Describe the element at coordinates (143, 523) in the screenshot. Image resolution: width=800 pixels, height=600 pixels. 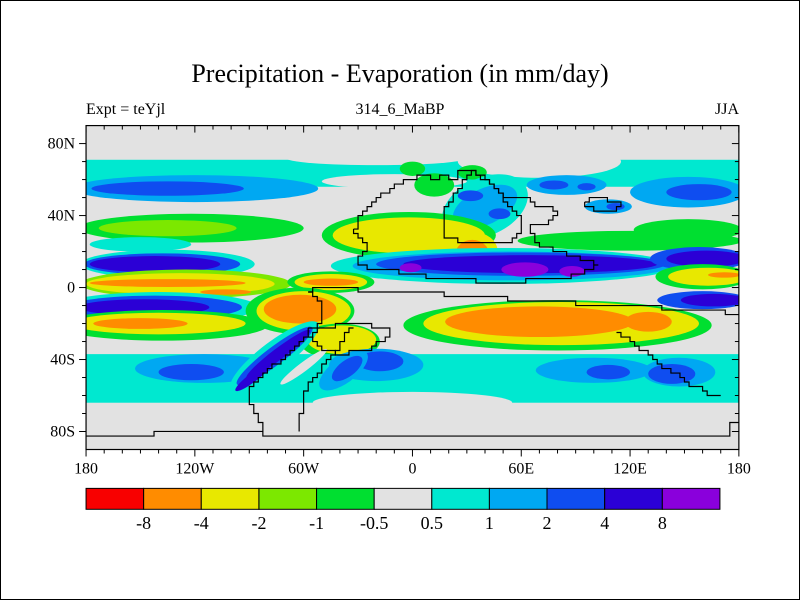
I see `colorbar-label: -8` at that location.